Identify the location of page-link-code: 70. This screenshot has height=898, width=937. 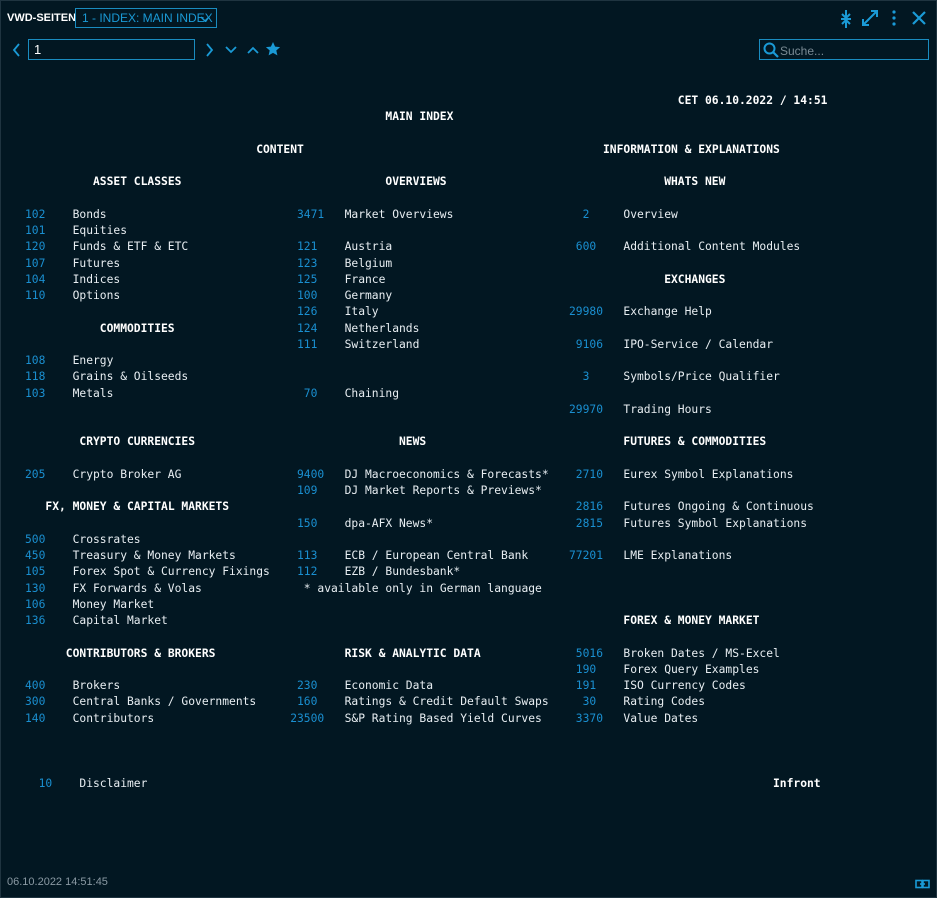
(310, 393).